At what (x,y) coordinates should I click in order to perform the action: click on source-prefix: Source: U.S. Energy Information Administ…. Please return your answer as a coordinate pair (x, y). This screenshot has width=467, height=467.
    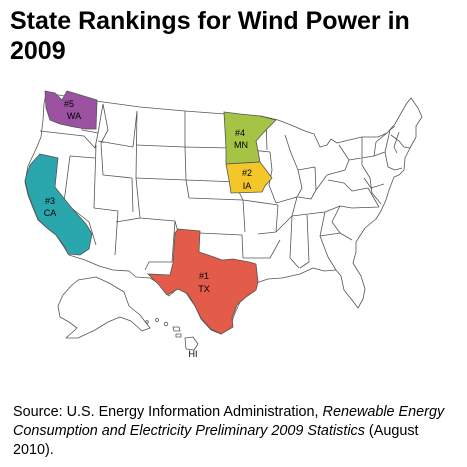
    Looking at the image, I should click on (166, 412).